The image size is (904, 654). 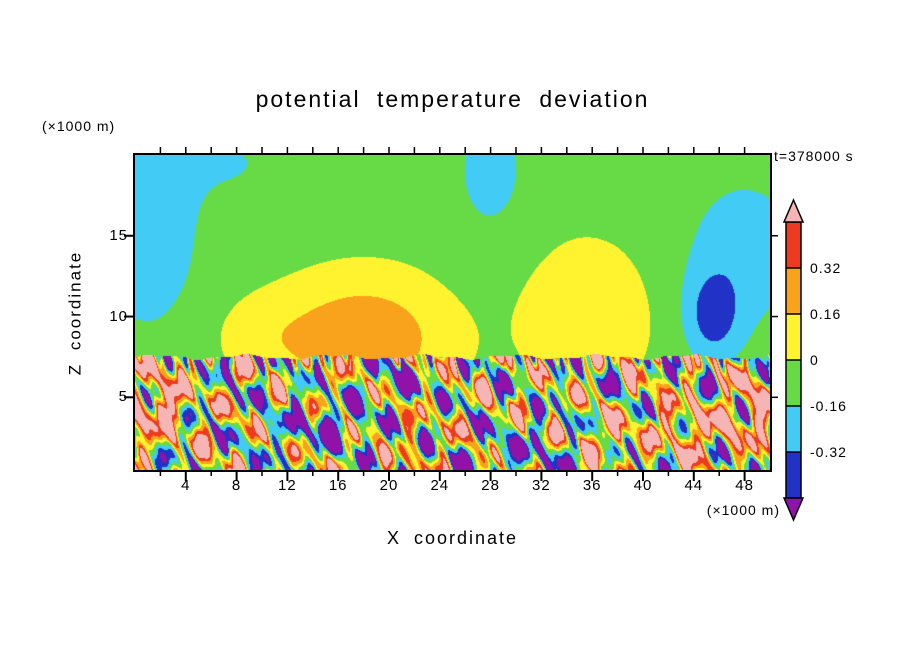 I want to click on x-tick-label: 20, so click(x=389, y=485).